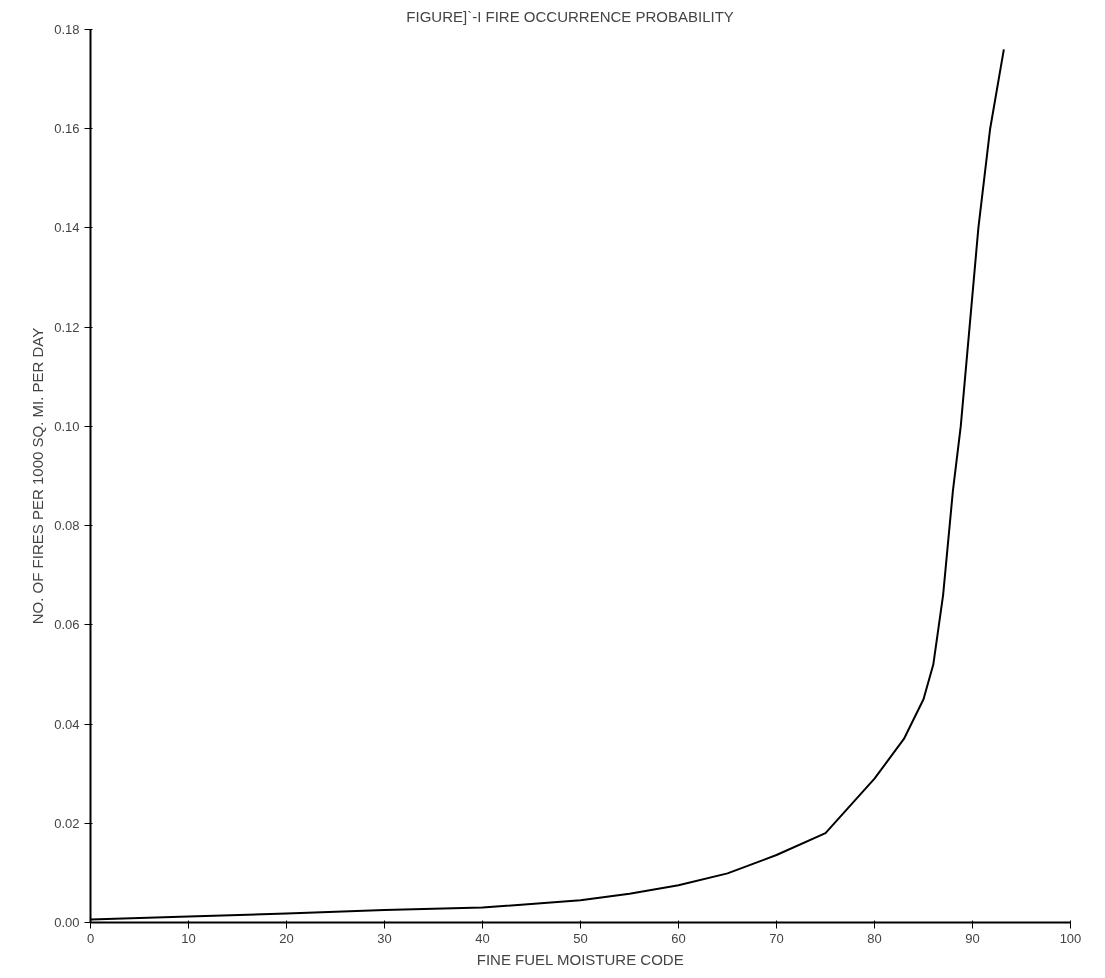  I want to click on y-tick-label: 0.16, so click(67, 129).